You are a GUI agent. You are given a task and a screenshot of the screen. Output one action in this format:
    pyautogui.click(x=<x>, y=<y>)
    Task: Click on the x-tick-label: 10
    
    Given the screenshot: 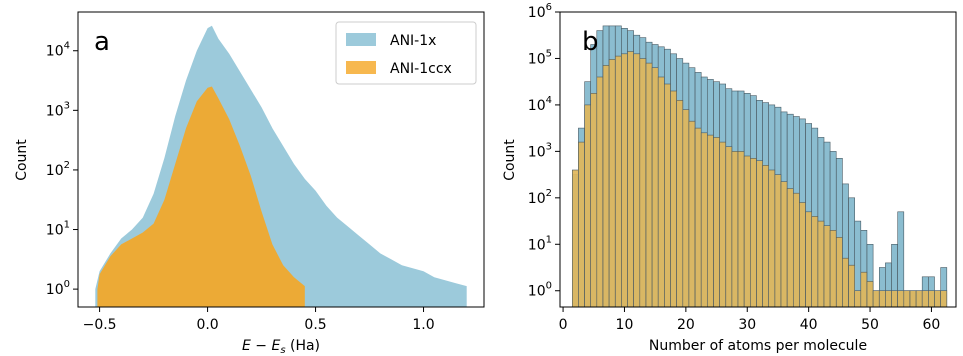 What is the action you would take?
    pyautogui.click(x=625, y=325)
    